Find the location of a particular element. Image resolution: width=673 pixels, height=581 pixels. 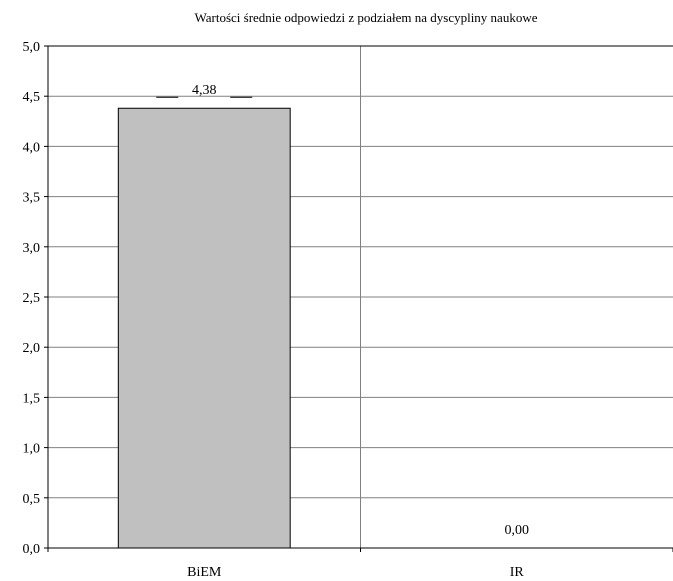

y-tick-label: 3,5 is located at coordinates (32, 198).